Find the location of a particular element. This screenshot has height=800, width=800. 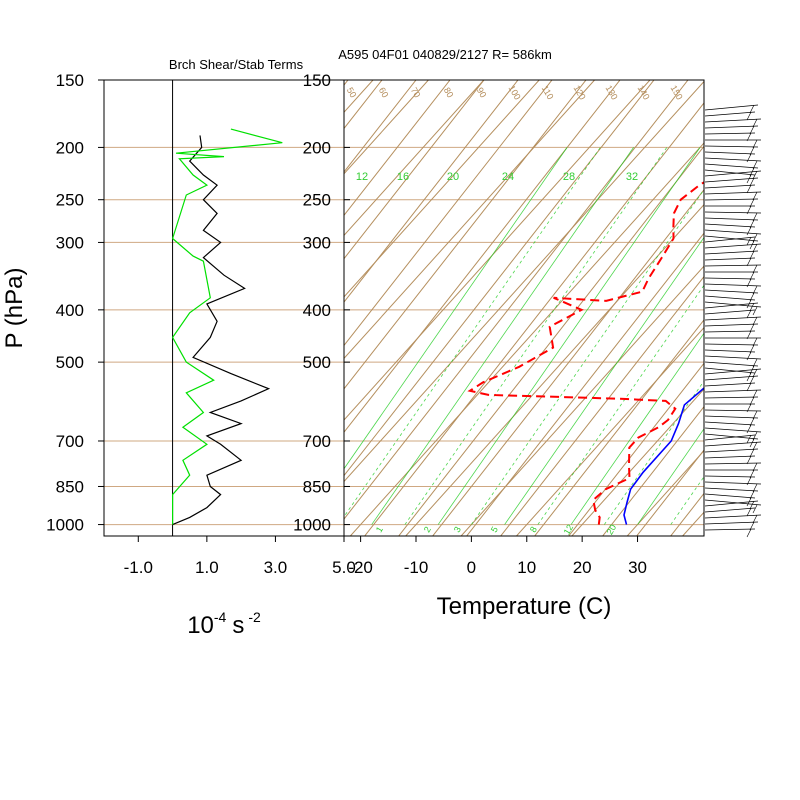

mixing-ratio-label-bottom: 2 is located at coordinates (427, 529).